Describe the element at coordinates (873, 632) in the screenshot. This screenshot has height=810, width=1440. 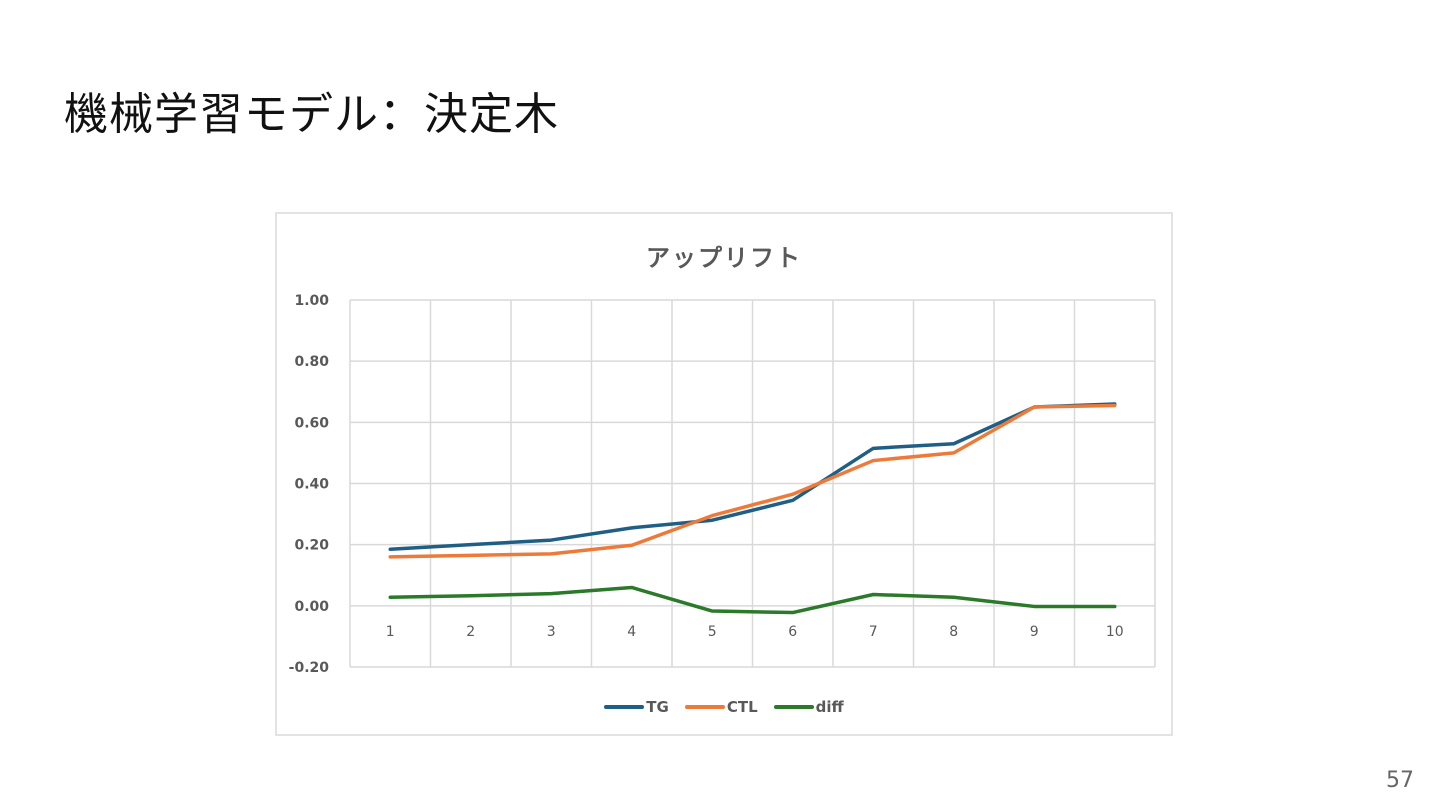
I see `x-tick-label: 7` at that location.